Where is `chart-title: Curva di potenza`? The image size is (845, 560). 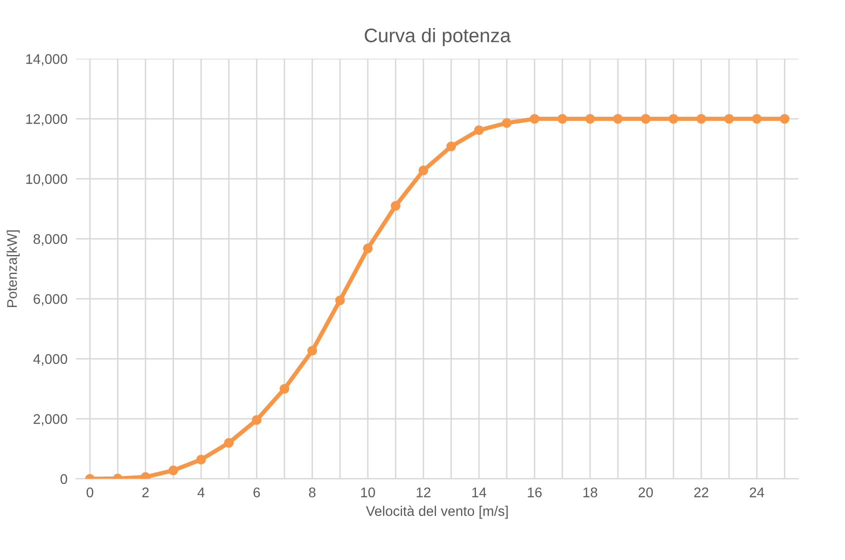 chart-title: Curva di potenza is located at coordinates (437, 37).